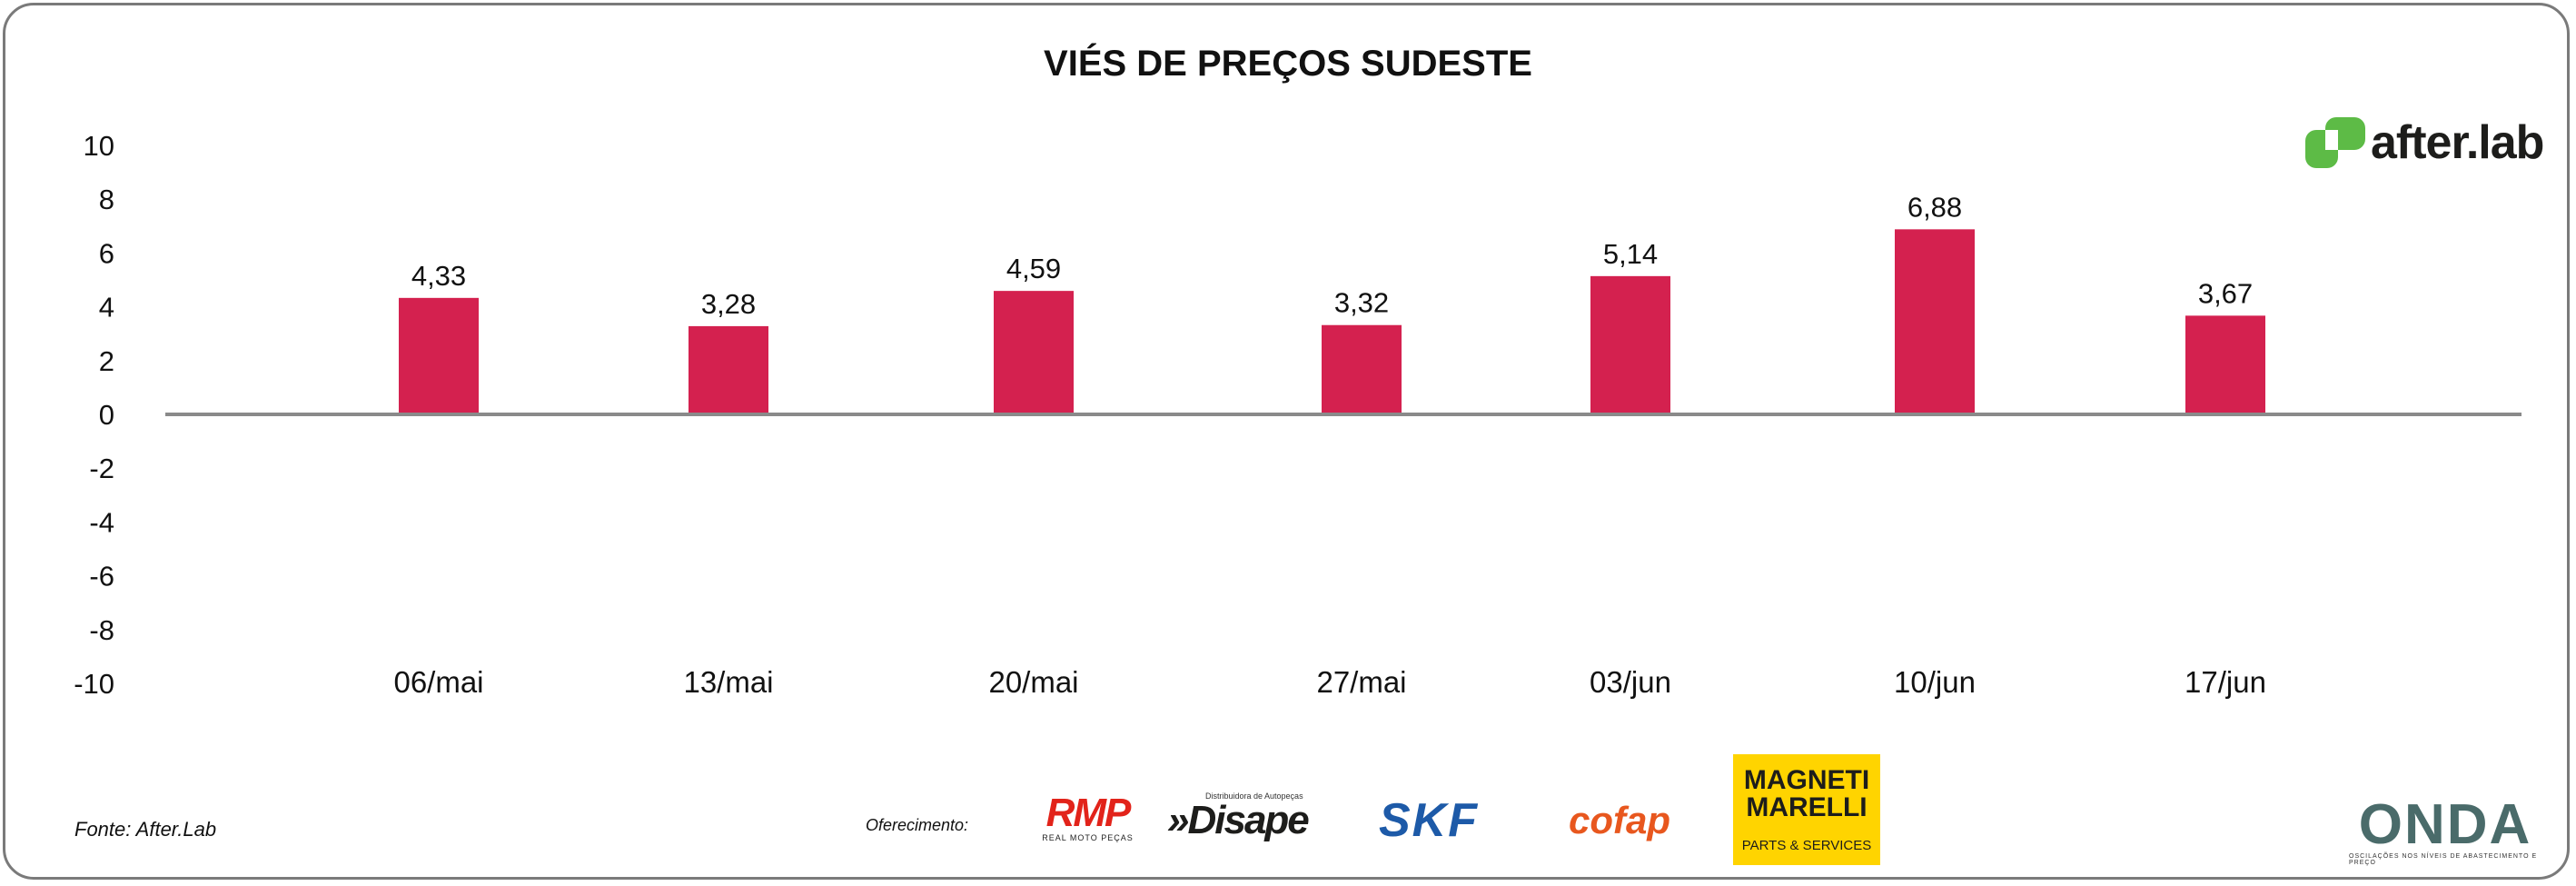 This screenshot has width=2576, height=886. What do you see at coordinates (1806, 845) in the screenshot?
I see `magneti-marelli-logo-subtext: PARTS & SERVICES` at bounding box center [1806, 845].